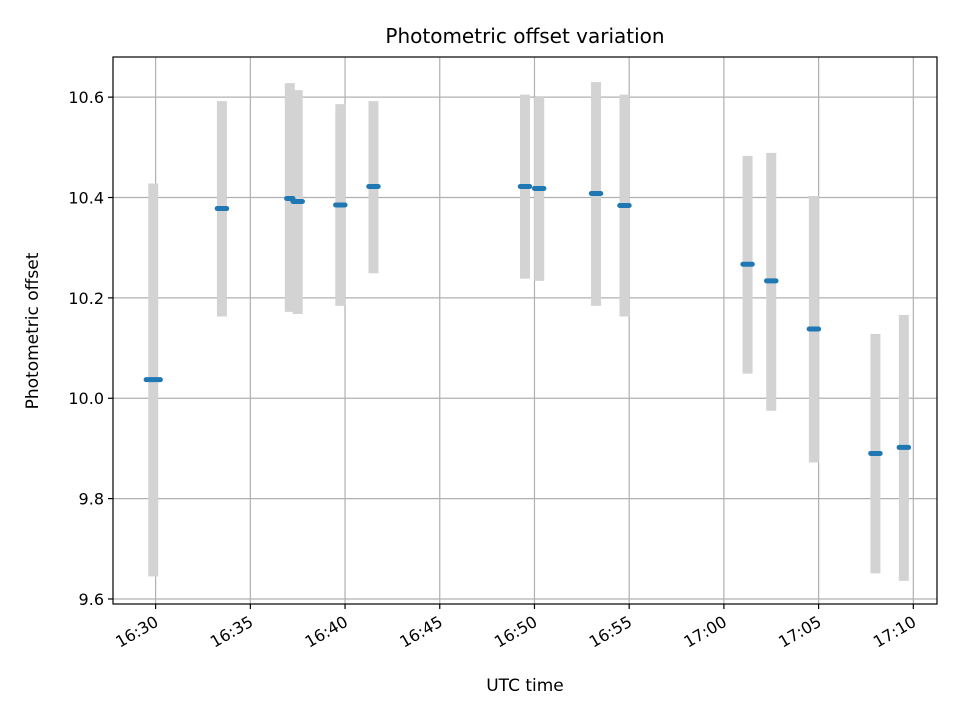 The image size is (960, 720). I want to click on y-axis-ticks: 9.6 9.8 10.0 10.2 10.4 10.6, so click(90, 348).